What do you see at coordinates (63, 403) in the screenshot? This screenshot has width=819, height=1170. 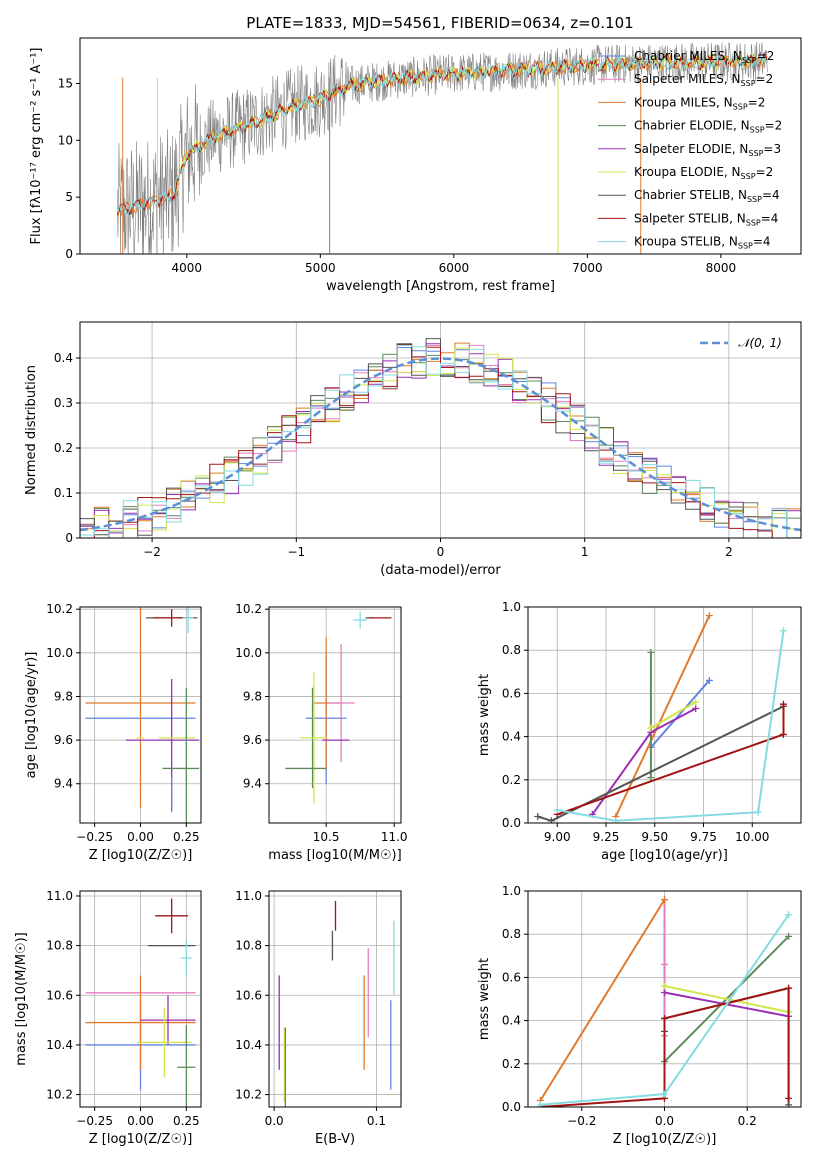 I see `y-tick-label: 0.3` at bounding box center [63, 403].